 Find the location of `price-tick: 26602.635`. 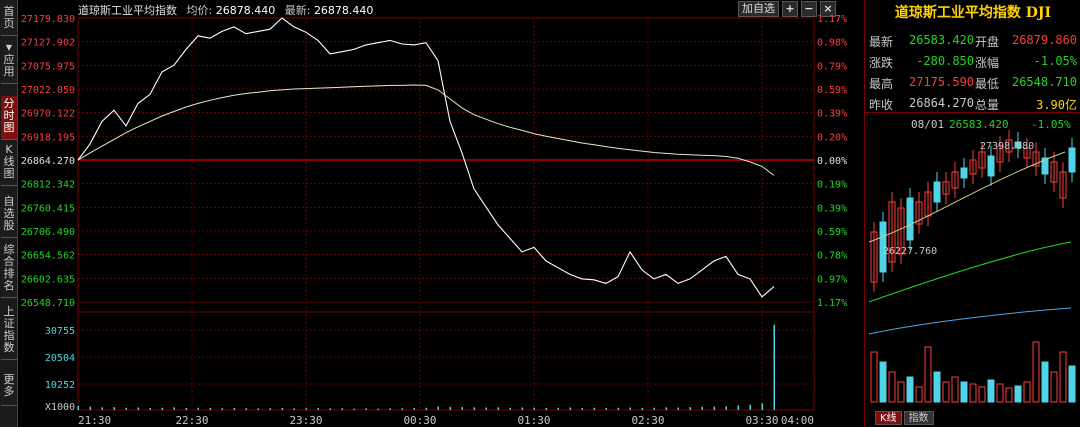

price-tick: 26602.635 is located at coordinates (48, 279).